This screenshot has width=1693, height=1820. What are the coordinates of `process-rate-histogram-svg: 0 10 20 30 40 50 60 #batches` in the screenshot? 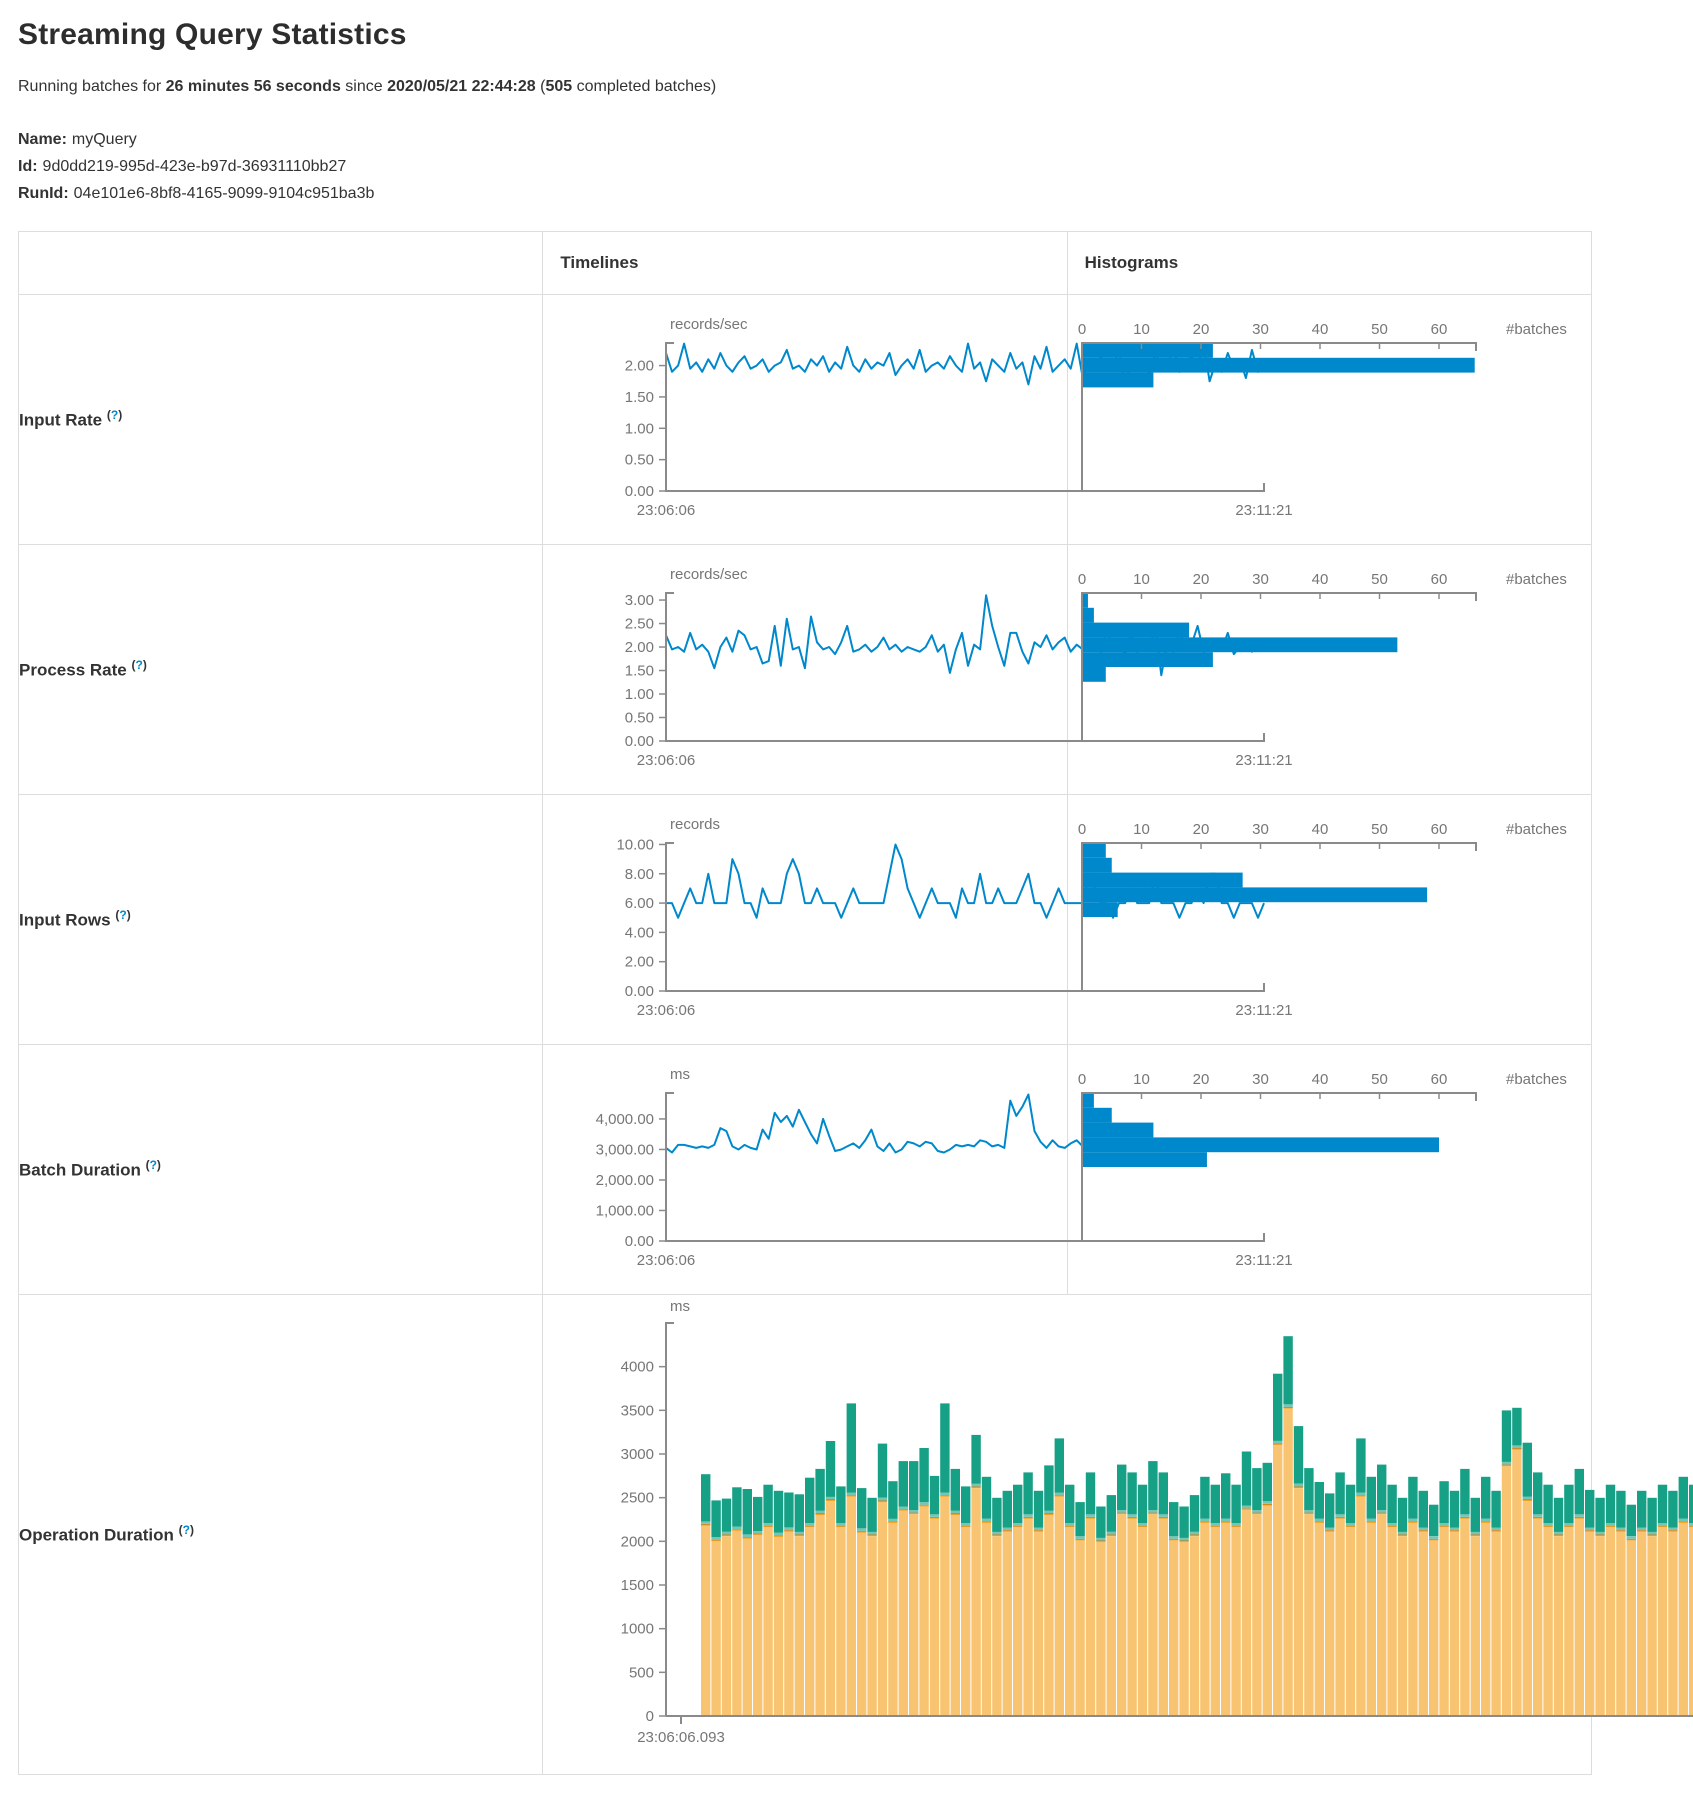 It's located at (1320, 656).